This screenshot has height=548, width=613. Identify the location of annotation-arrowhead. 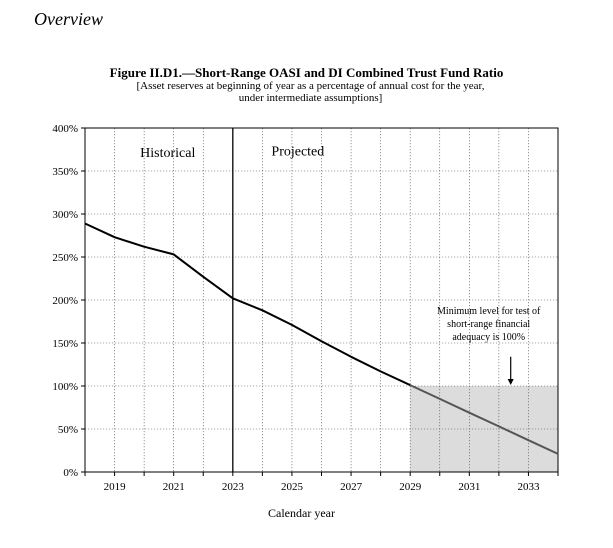
(510, 382).